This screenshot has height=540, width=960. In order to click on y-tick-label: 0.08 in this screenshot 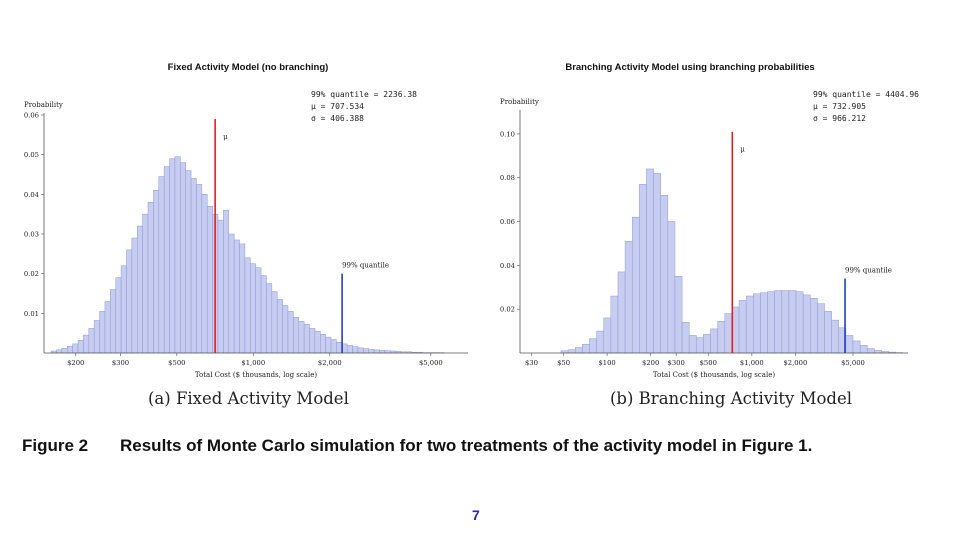, I will do `click(507, 178)`.